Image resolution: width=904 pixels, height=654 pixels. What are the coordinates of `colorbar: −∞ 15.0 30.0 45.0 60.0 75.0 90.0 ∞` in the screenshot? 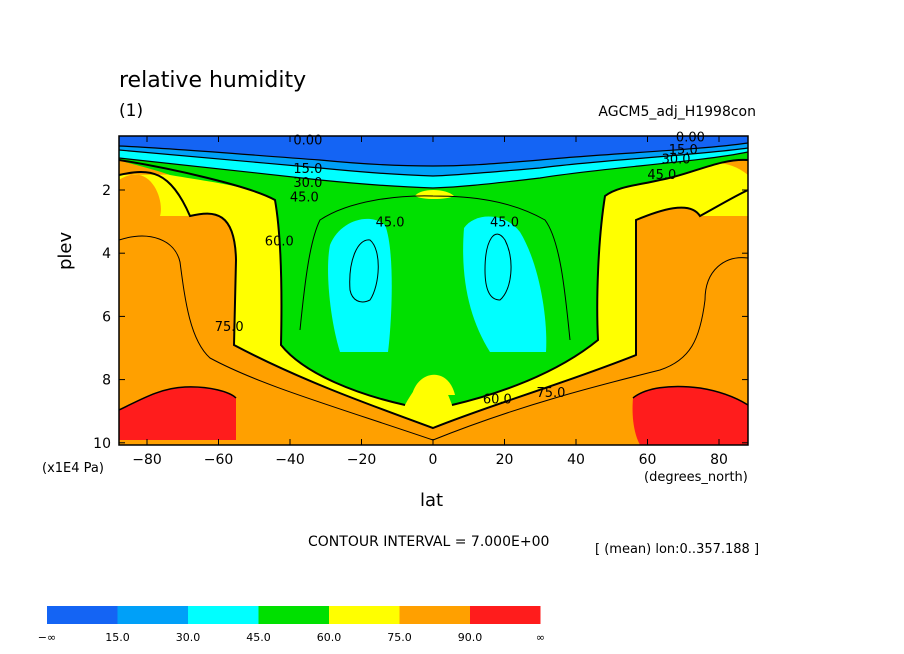 It's located at (291, 625).